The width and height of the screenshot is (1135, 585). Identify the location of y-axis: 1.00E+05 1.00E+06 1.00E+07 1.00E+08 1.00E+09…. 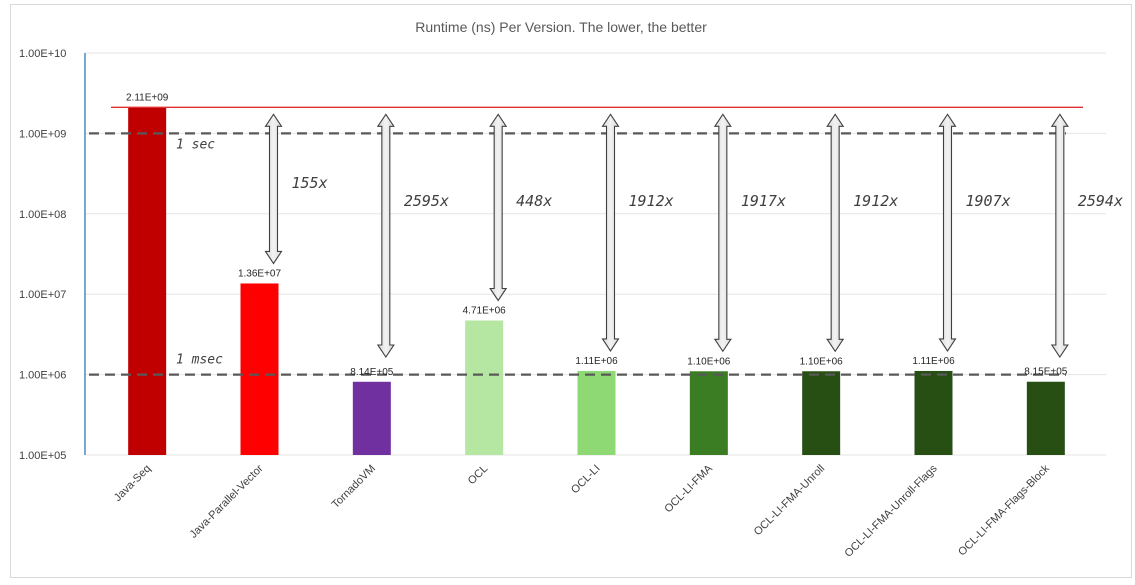
(52, 255).